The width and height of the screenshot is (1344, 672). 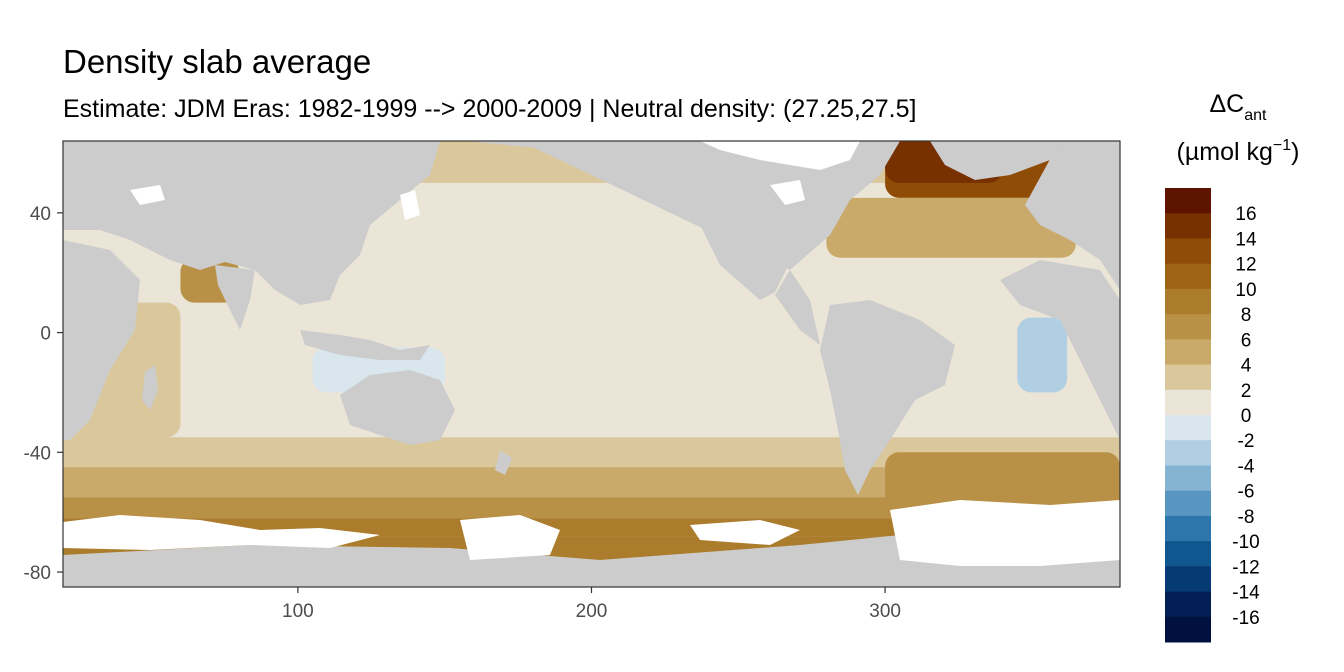 I want to click on land-indonesia, so click(x=365, y=345).